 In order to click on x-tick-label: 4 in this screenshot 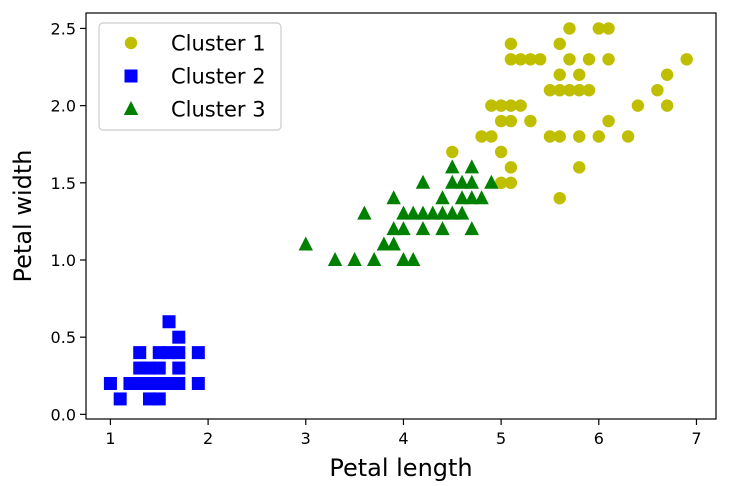, I will do `click(403, 438)`.